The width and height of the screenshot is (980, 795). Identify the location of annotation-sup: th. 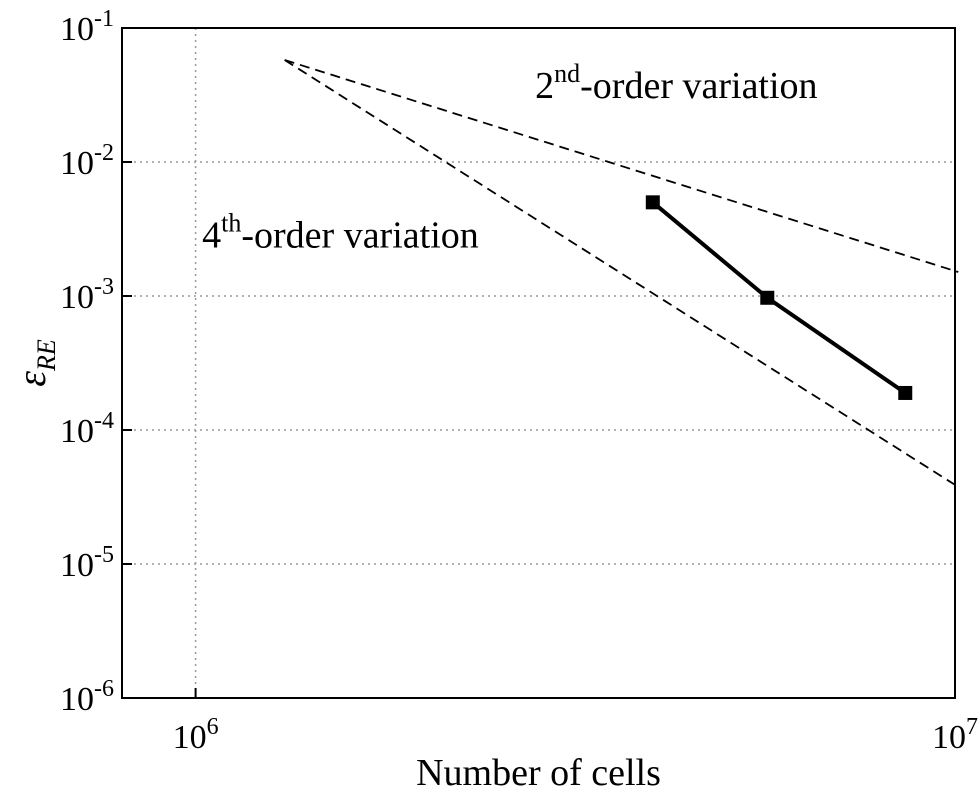
(231, 223).